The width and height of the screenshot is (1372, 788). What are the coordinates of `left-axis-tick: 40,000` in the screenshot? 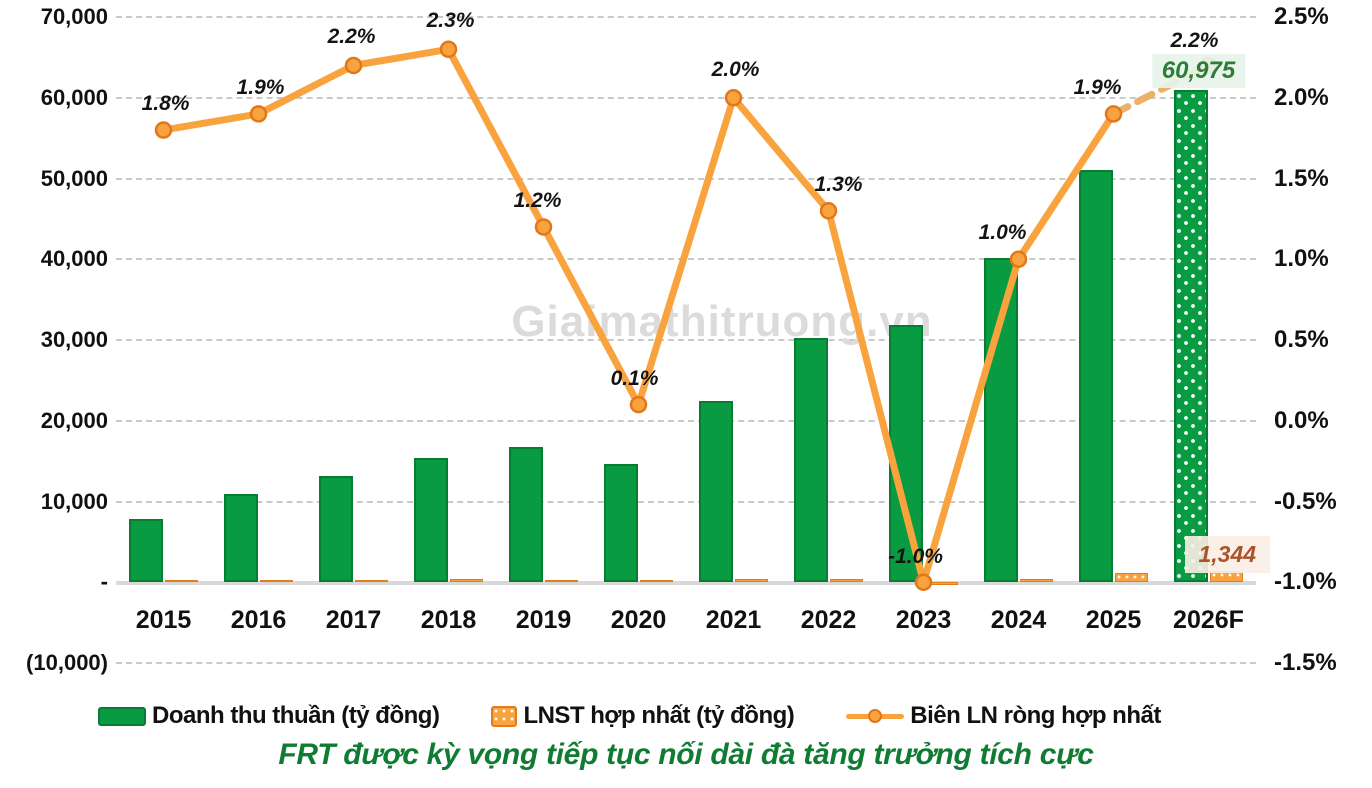 It's located at (74, 259).